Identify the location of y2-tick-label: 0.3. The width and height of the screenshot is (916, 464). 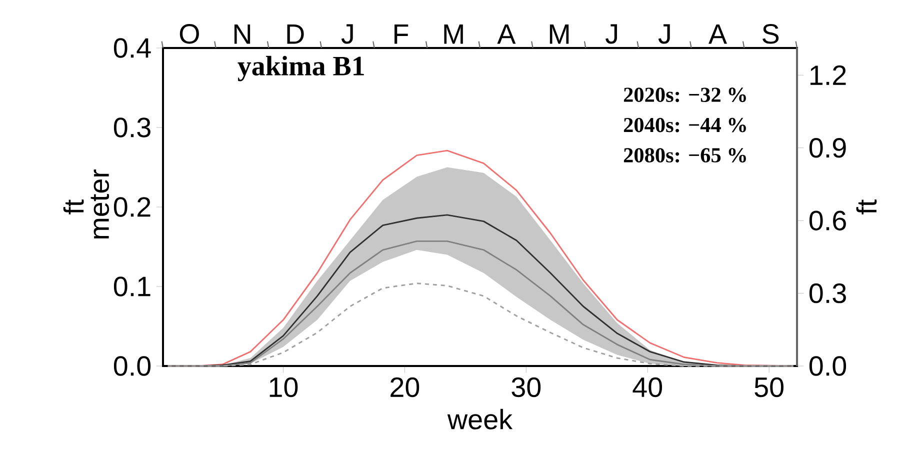
(827, 293).